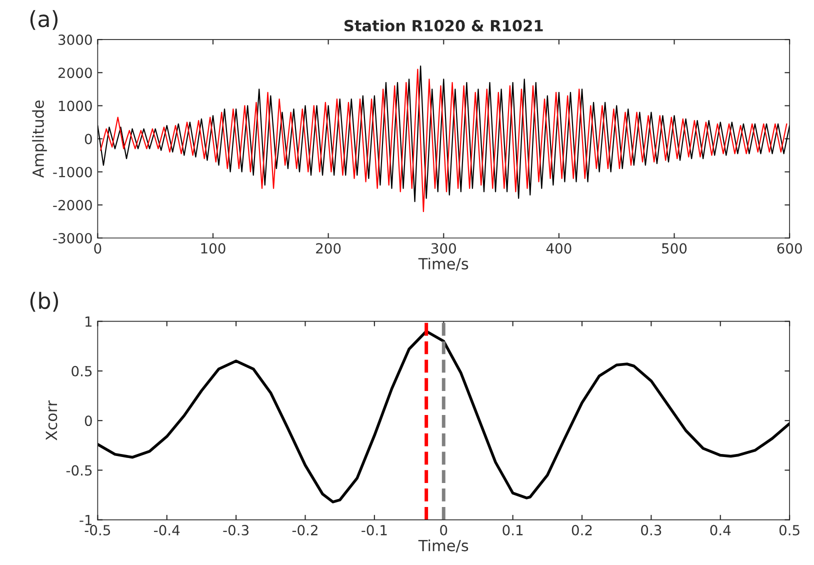  Describe the element at coordinates (305, 530) in the screenshot. I see `x-tick-label: -0.2` at that location.